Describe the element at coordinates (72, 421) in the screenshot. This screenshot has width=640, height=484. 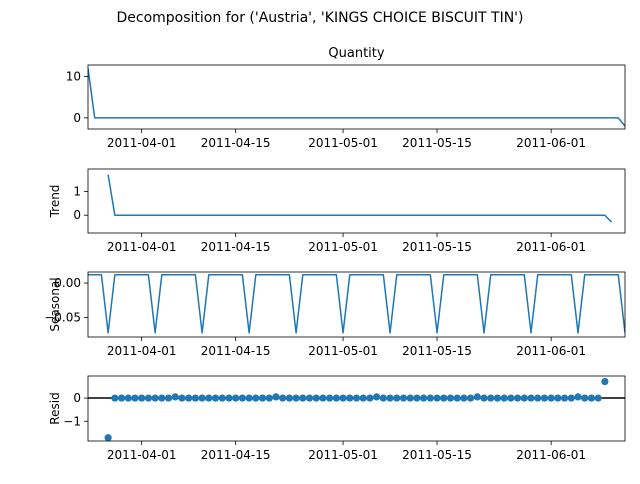
I see `y-tick-label: −1` at that location.